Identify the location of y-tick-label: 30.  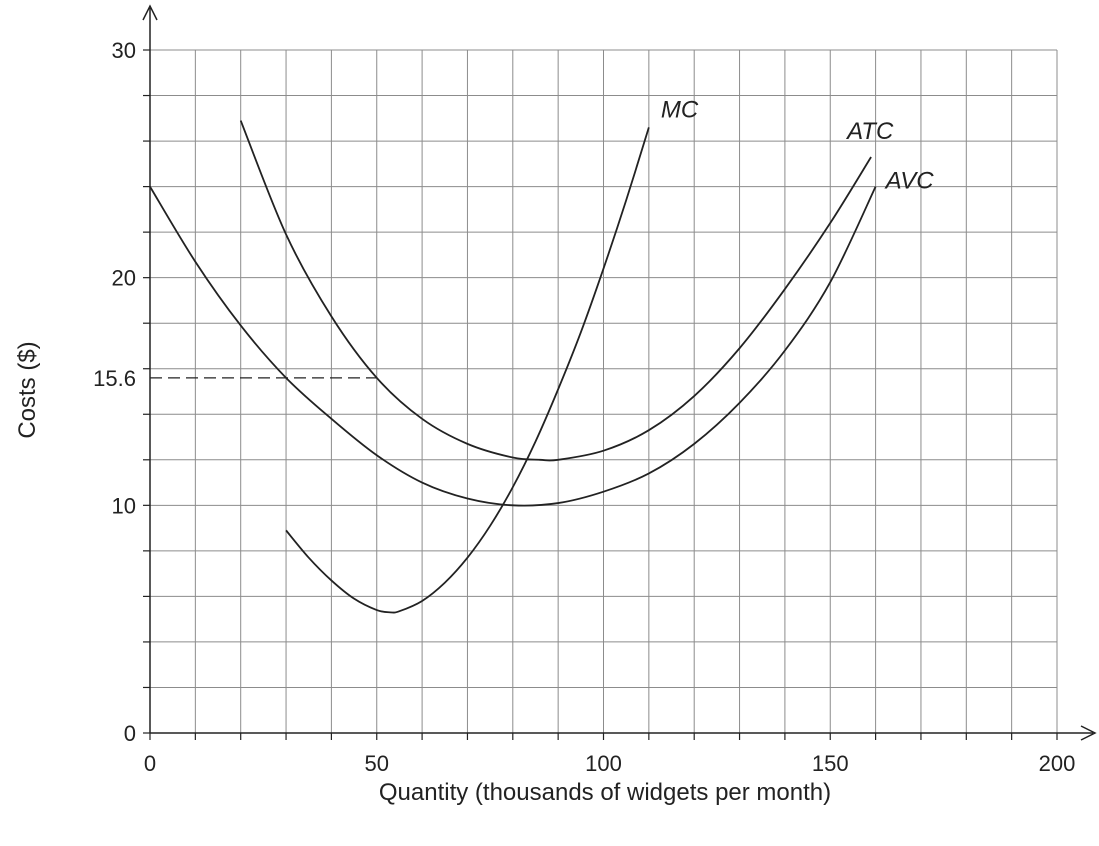
(124, 50).